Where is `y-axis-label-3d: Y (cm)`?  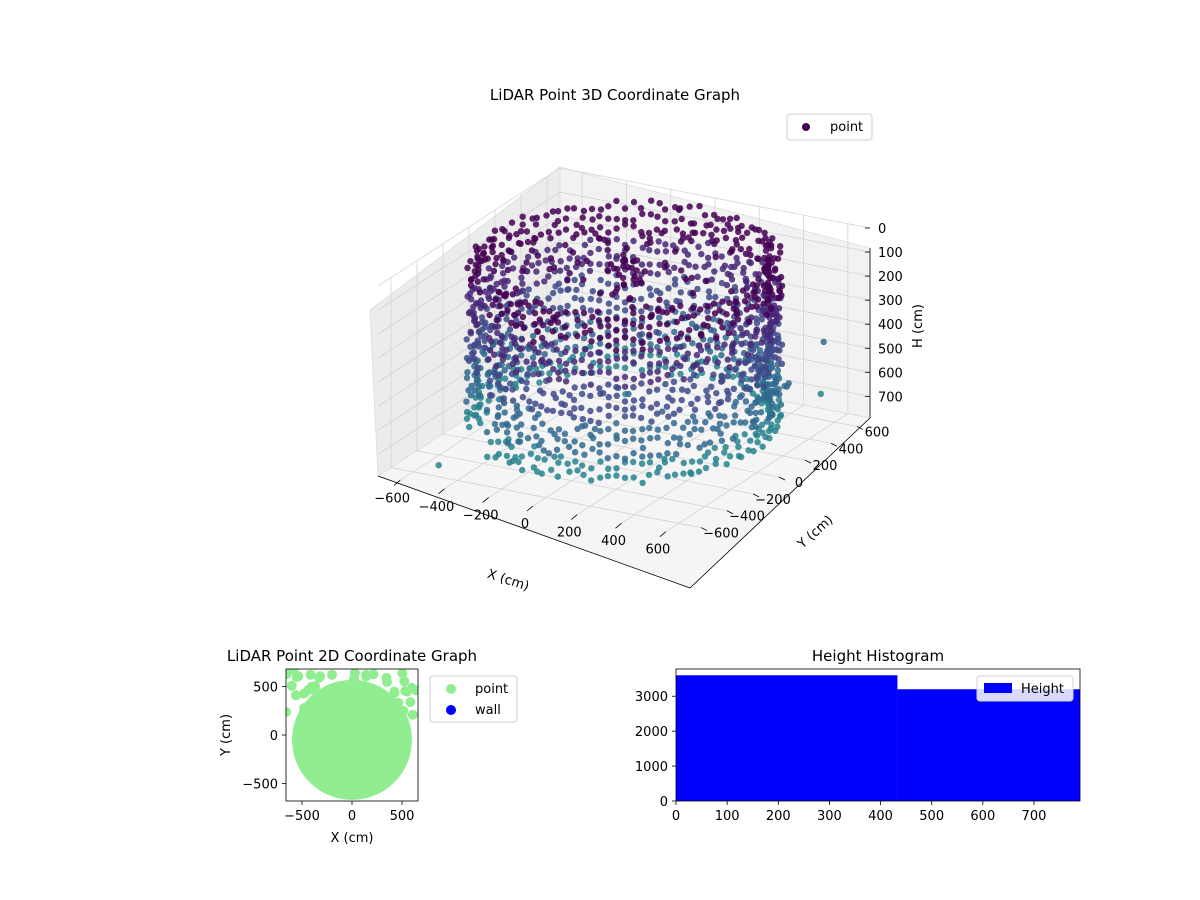
y-axis-label-3d: Y (cm) is located at coordinates (815, 533).